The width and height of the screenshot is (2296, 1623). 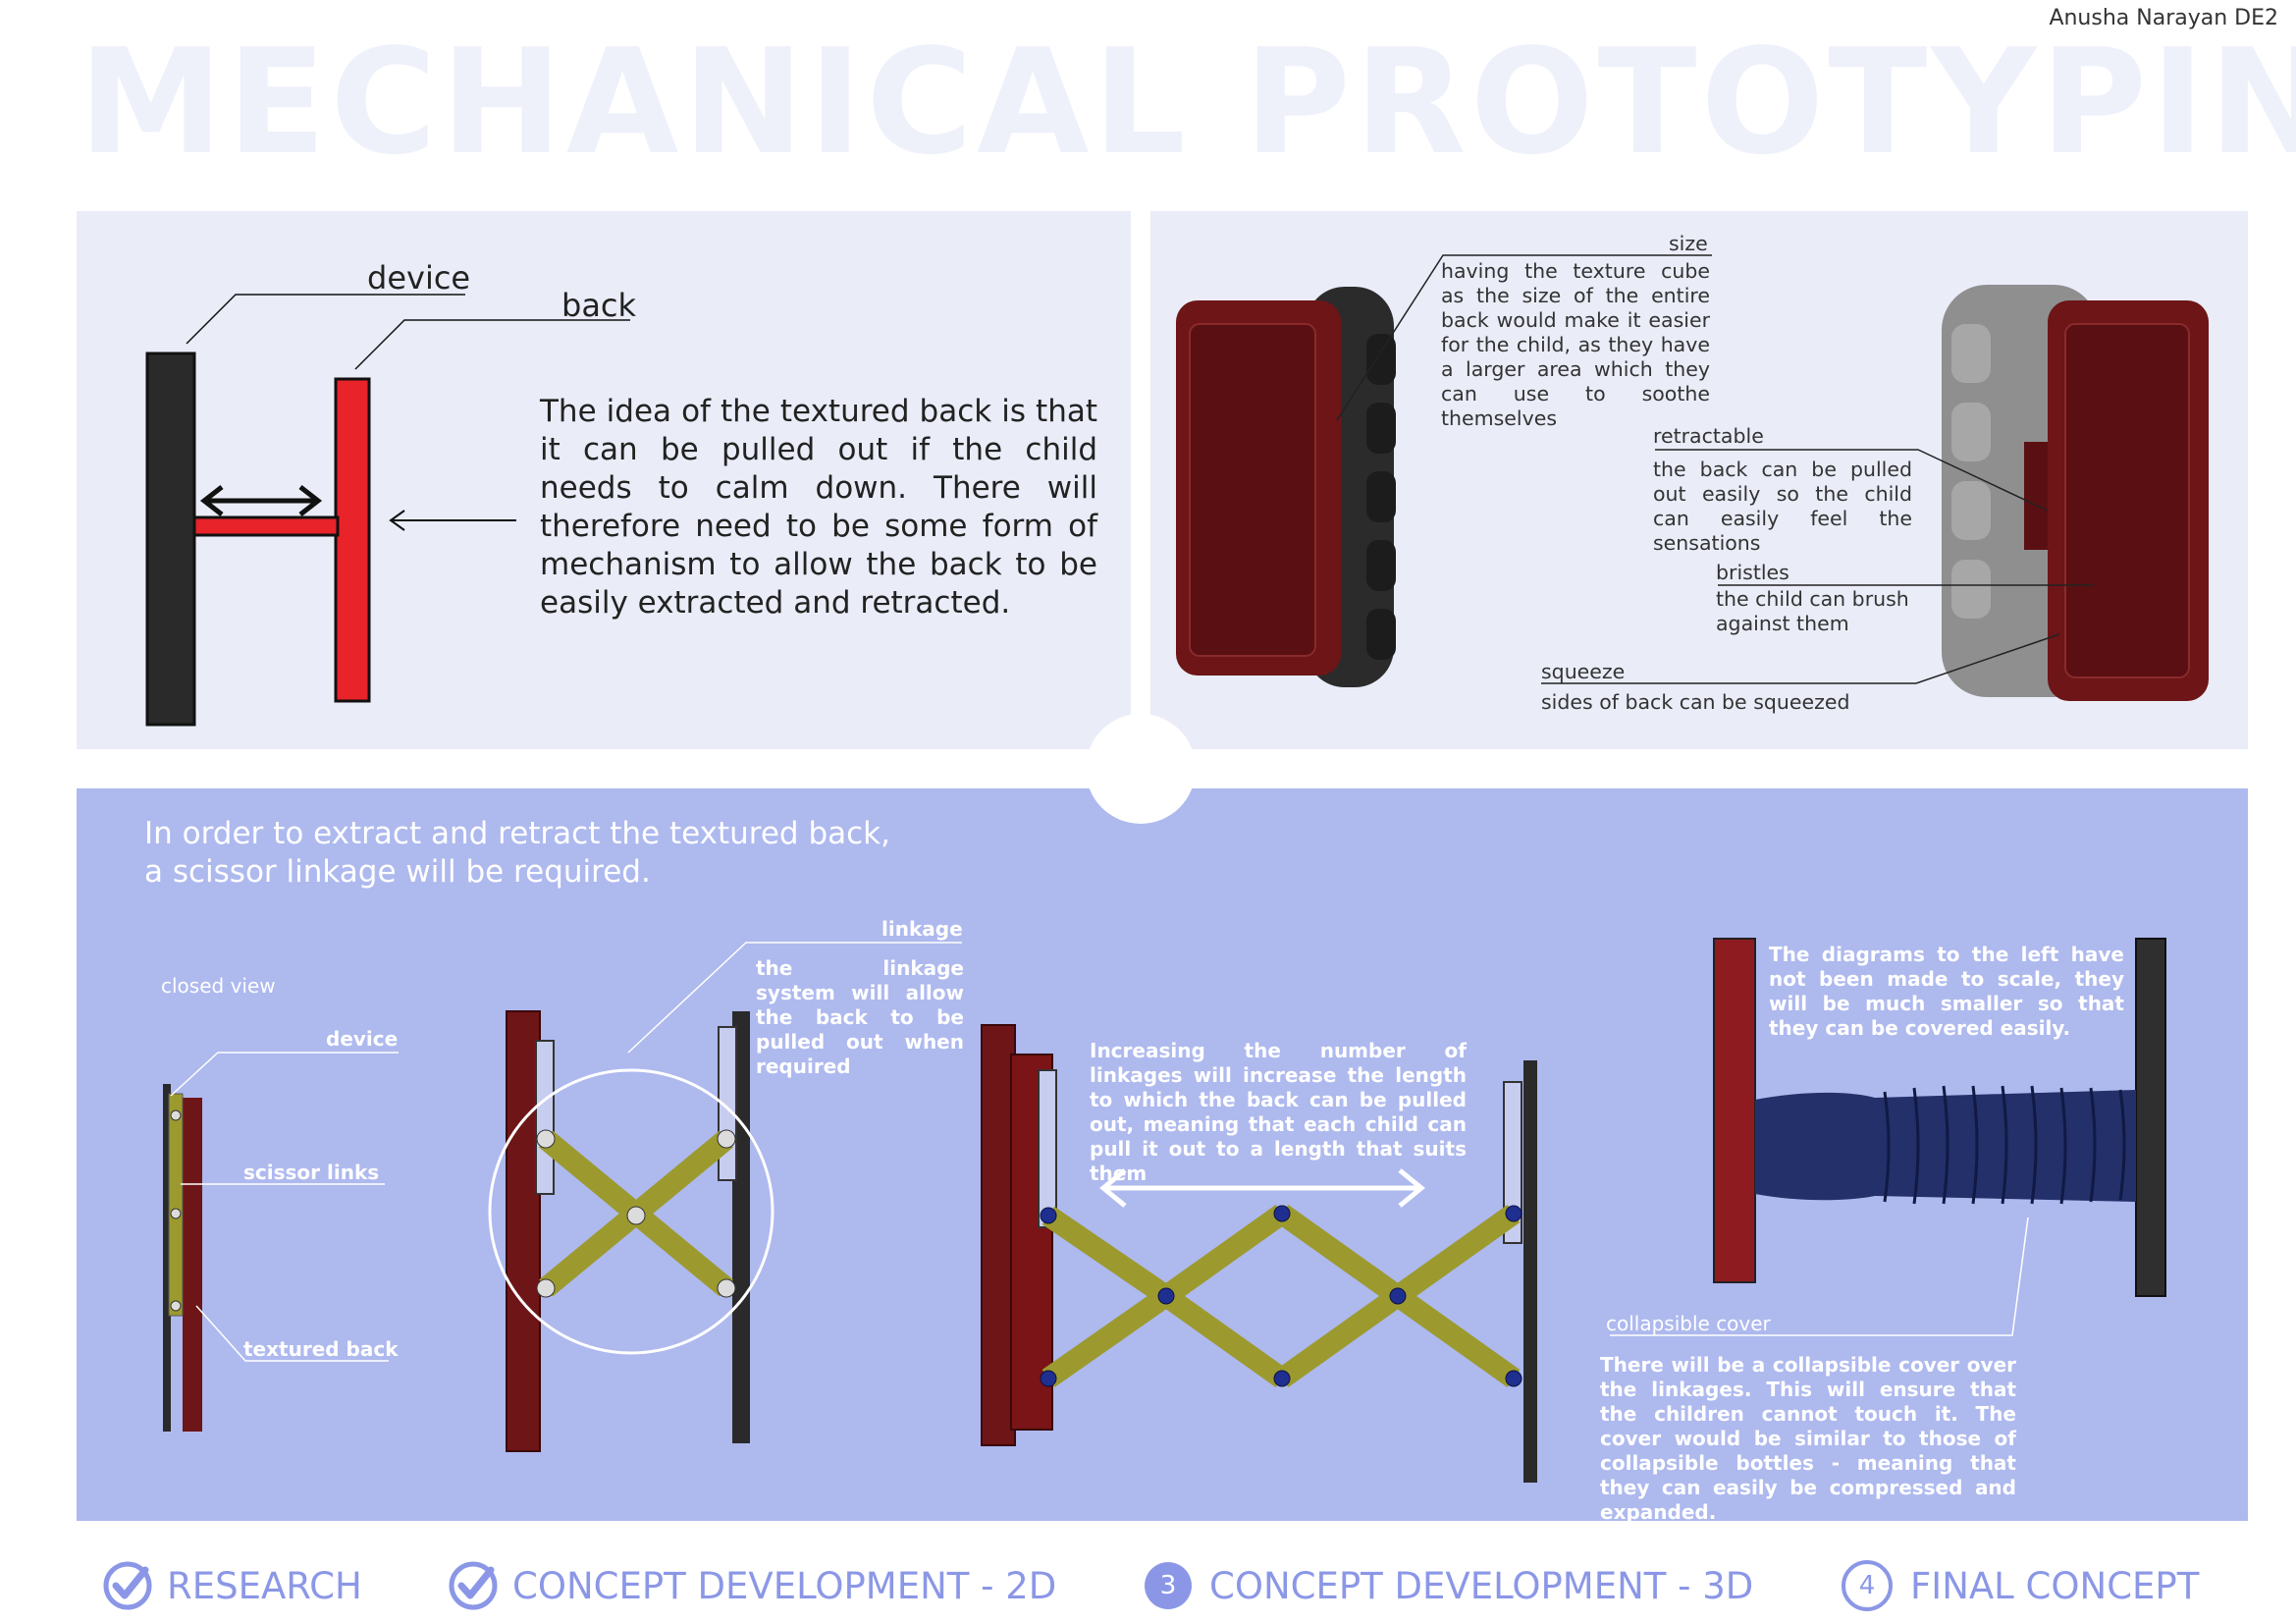 I want to click on panel-notch-circle, so click(x=1141, y=769).